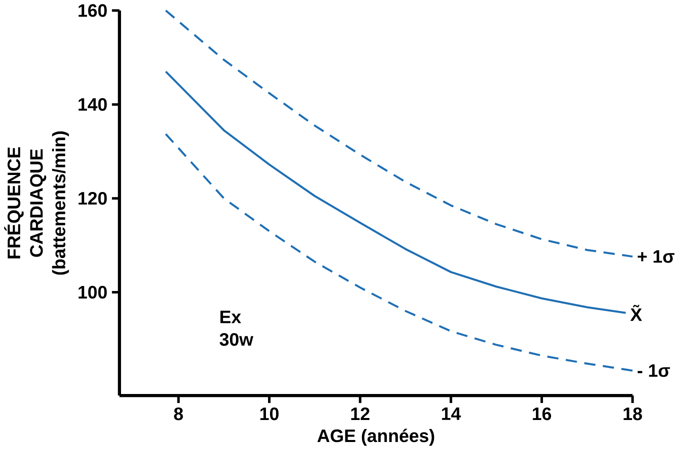  I want to click on x-axis-title: AGE (années), so click(375, 437).